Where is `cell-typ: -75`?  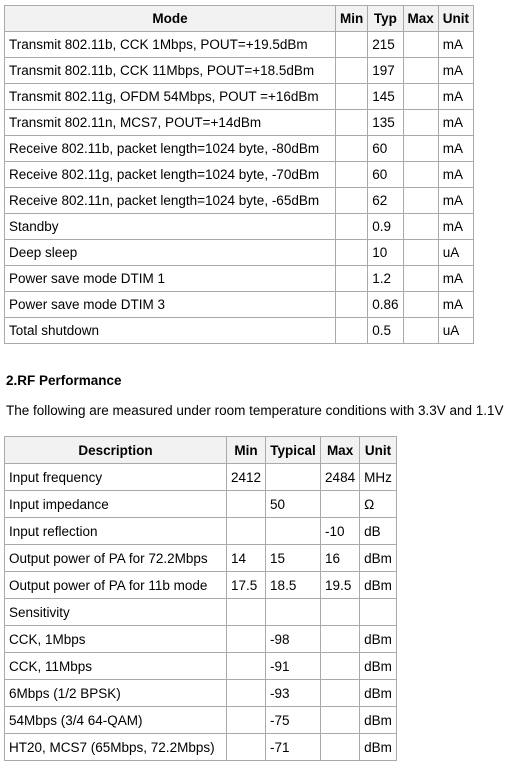 cell-typ: -75 is located at coordinates (293, 720).